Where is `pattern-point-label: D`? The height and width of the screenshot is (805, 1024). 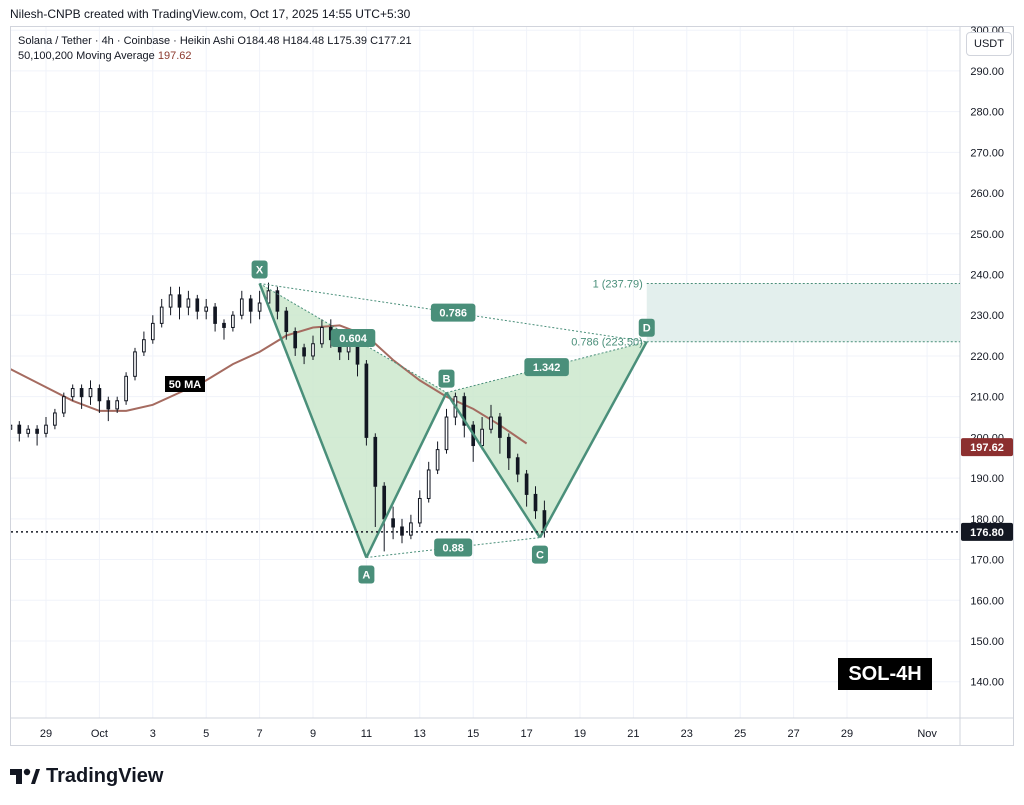
pattern-point-label: D is located at coordinates (647, 329).